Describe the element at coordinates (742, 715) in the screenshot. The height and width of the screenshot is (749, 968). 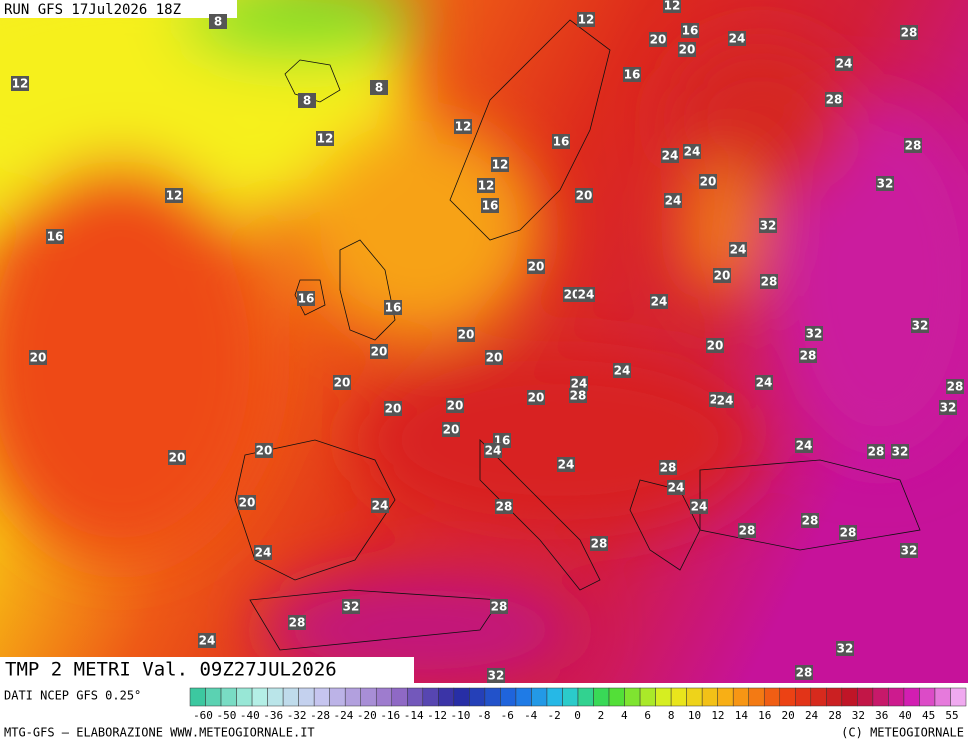
I see `colorbar-label: 14` at that location.